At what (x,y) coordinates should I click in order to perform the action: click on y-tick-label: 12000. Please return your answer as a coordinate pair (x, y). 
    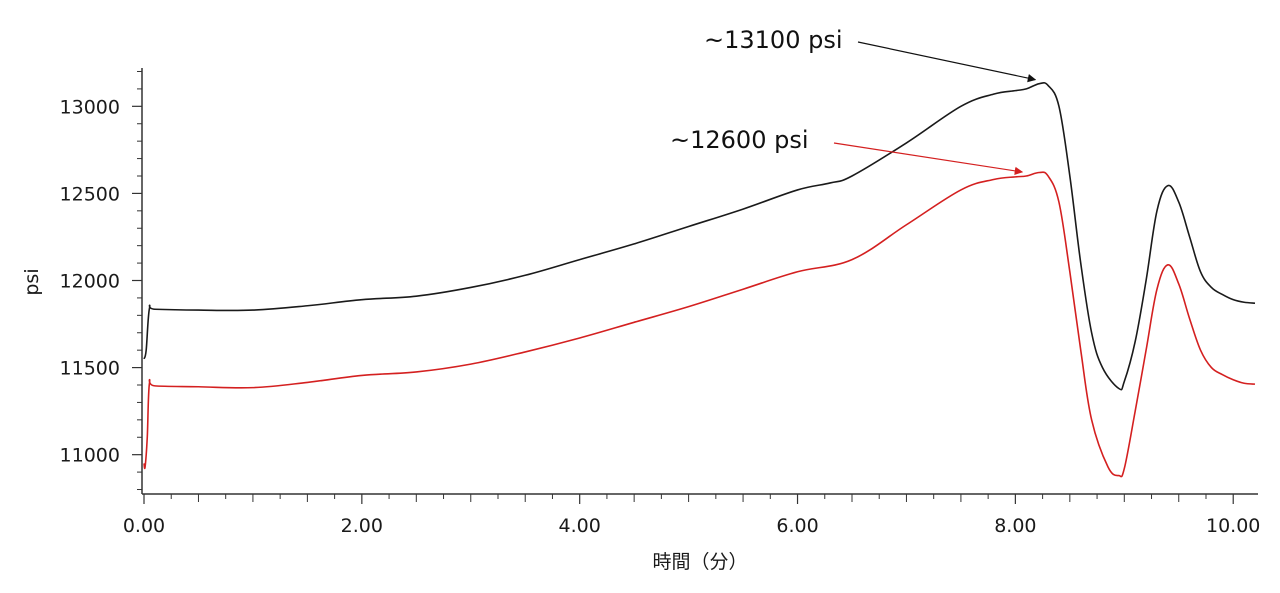
    Looking at the image, I should click on (90, 282).